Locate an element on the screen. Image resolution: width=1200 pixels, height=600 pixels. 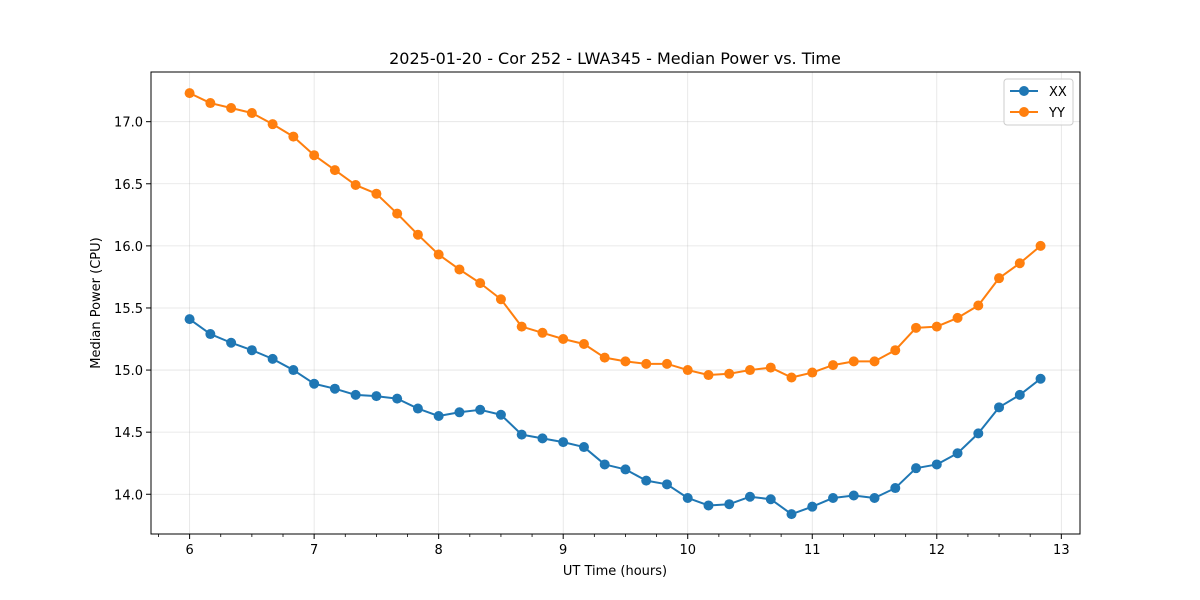
x-tick-label: 9 is located at coordinates (563, 550).